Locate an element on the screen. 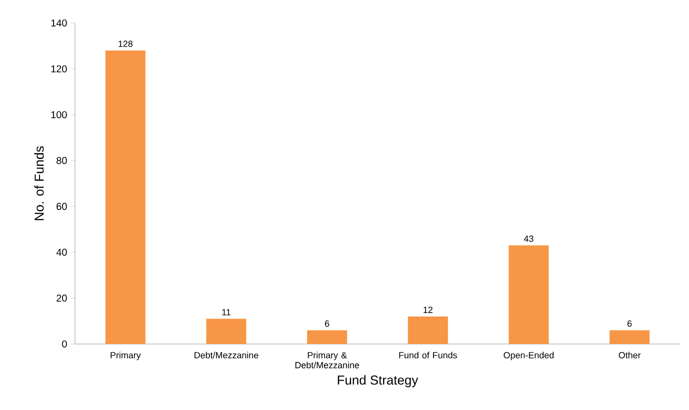  y-tick-label: 40 is located at coordinates (61, 252).